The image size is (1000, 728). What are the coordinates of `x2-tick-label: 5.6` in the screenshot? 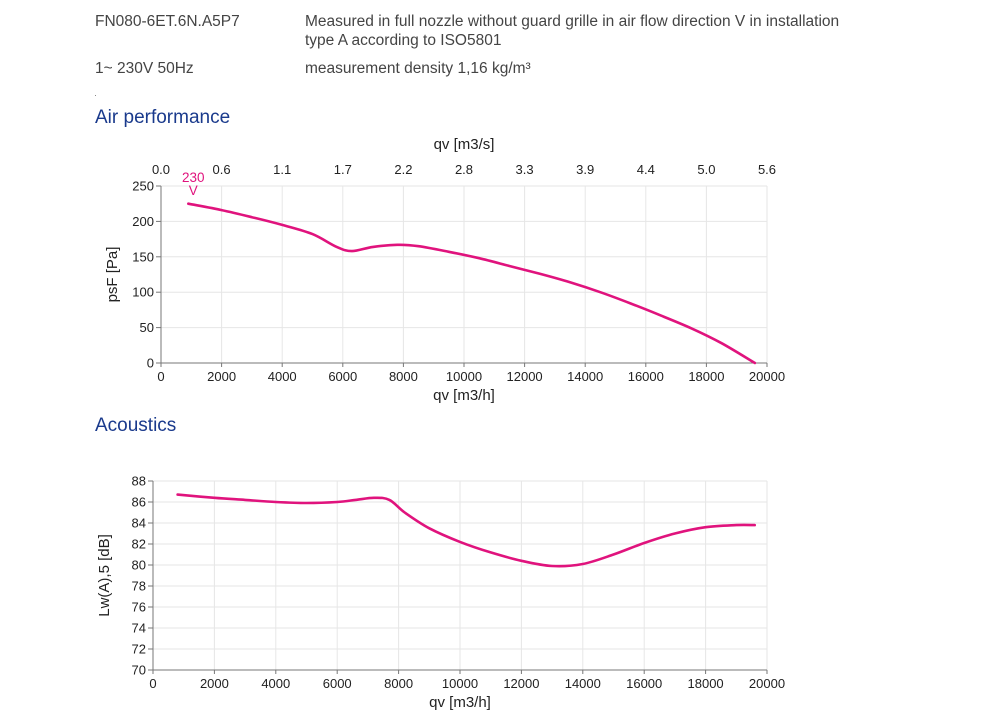 It's located at (767, 169).